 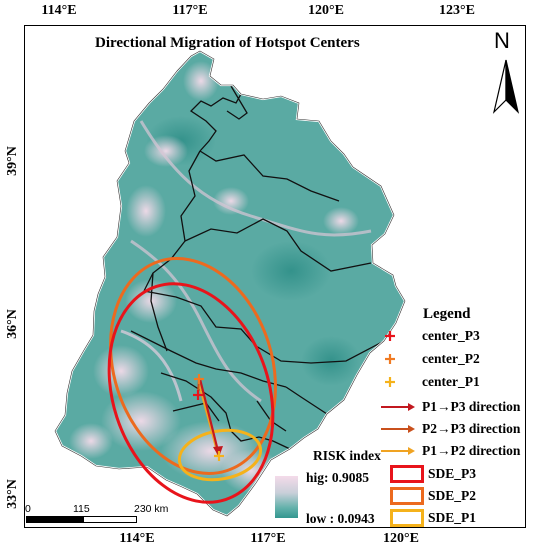 What do you see at coordinates (12, 324) in the screenshot?
I see `lat-tick: 36°N` at bounding box center [12, 324].